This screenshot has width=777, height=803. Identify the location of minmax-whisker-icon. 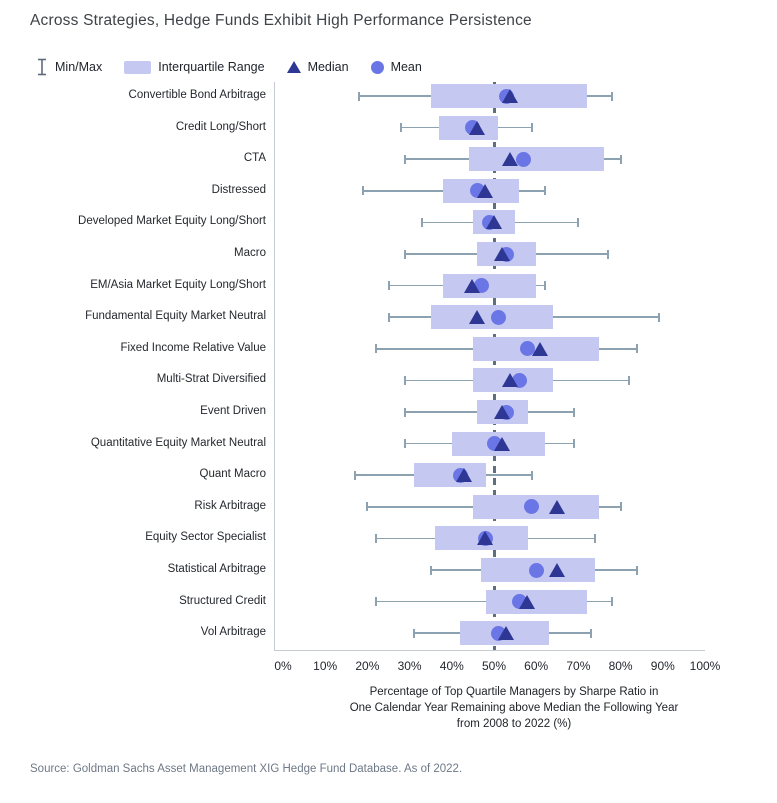
(42, 67).